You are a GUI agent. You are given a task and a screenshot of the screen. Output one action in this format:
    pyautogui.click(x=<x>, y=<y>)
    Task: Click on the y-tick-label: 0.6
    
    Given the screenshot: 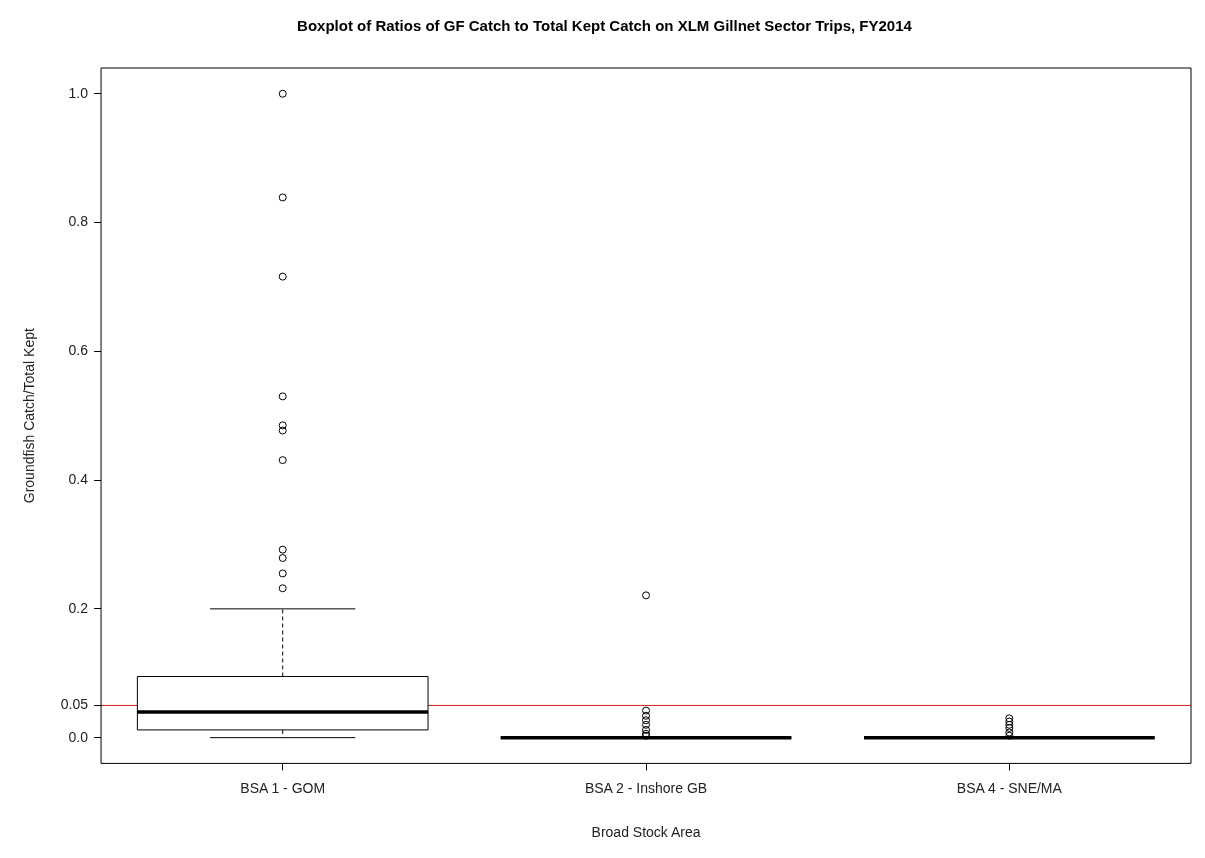 What is the action you would take?
    pyautogui.click(x=78, y=350)
    